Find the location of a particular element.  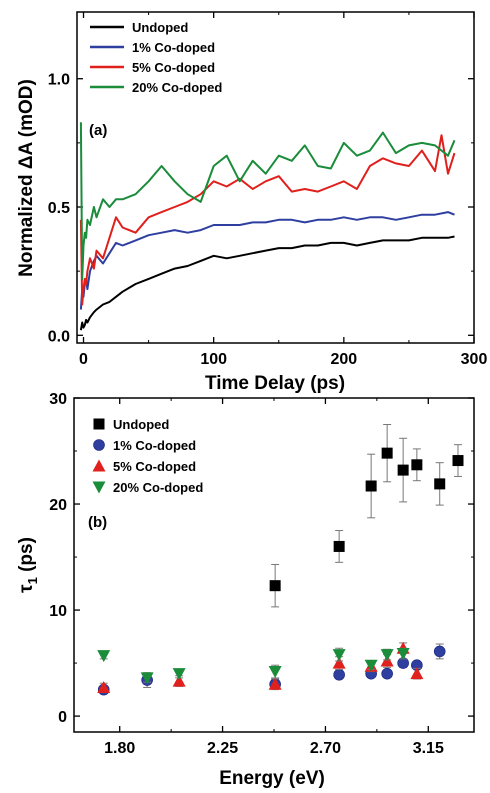

x-tick-label: 2.25 is located at coordinates (222, 748).